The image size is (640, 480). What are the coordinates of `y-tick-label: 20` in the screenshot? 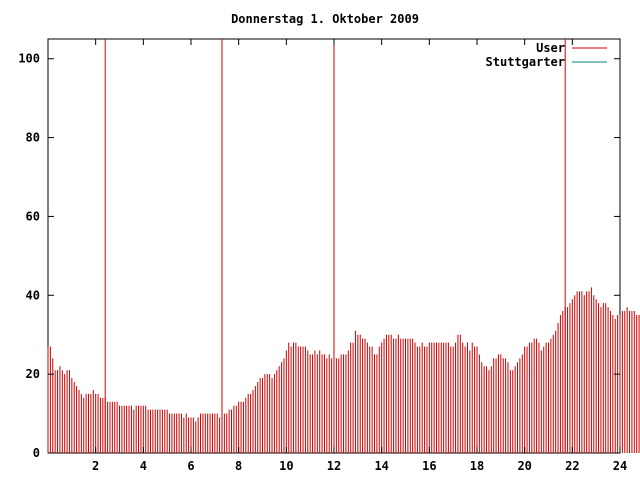 It's located at (33, 374).